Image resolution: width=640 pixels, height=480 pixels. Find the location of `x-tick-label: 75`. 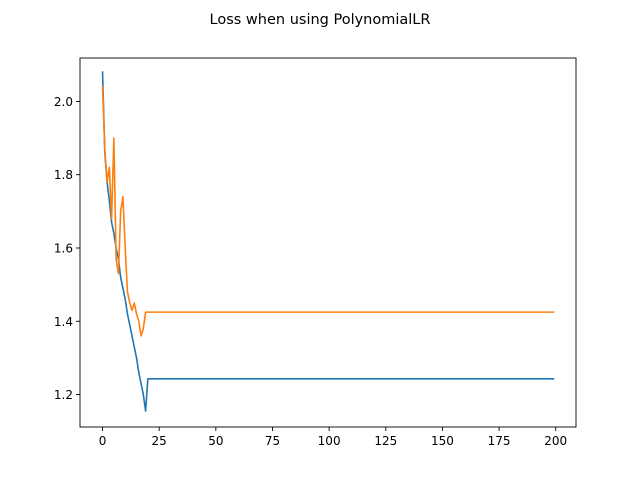

x-tick-label: 75 is located at coordinates (272, 441).